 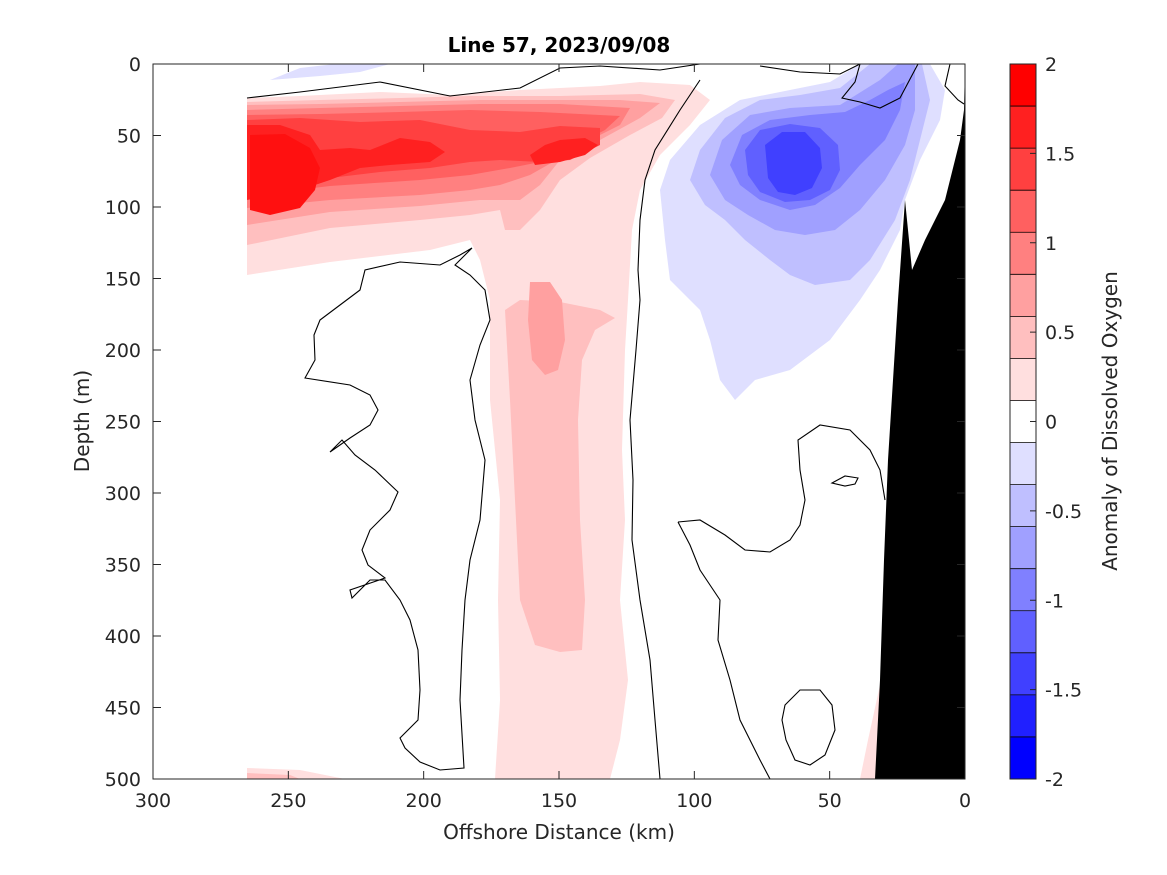 What do you see at coordinates (123, 780) in the screenshot?
I see `y-tick-label: 500` at bounding box center [123, 780].